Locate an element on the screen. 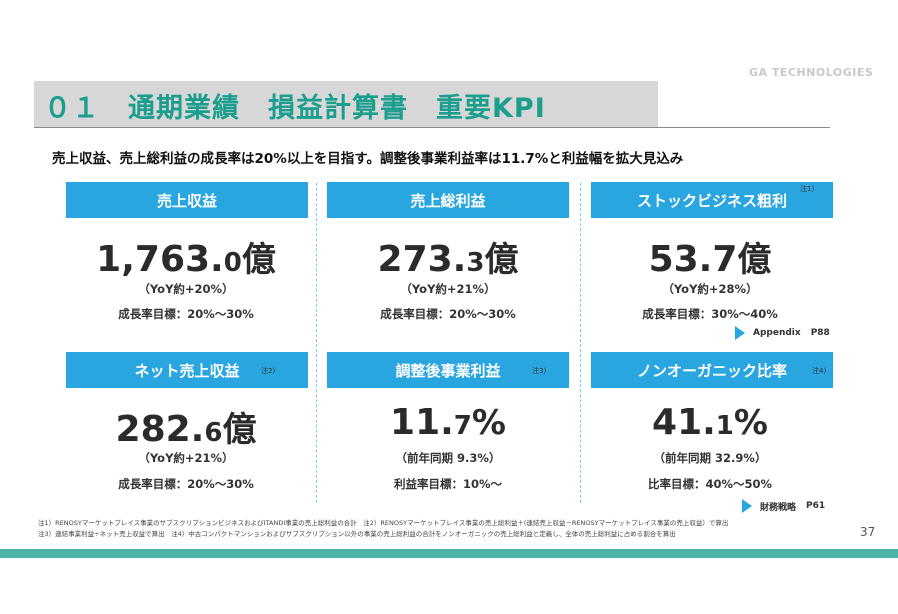 The image size is (898, 614). kpi-target-adjusted-profit: 利益率目標：10%～ is located at coordinates (448, 484).